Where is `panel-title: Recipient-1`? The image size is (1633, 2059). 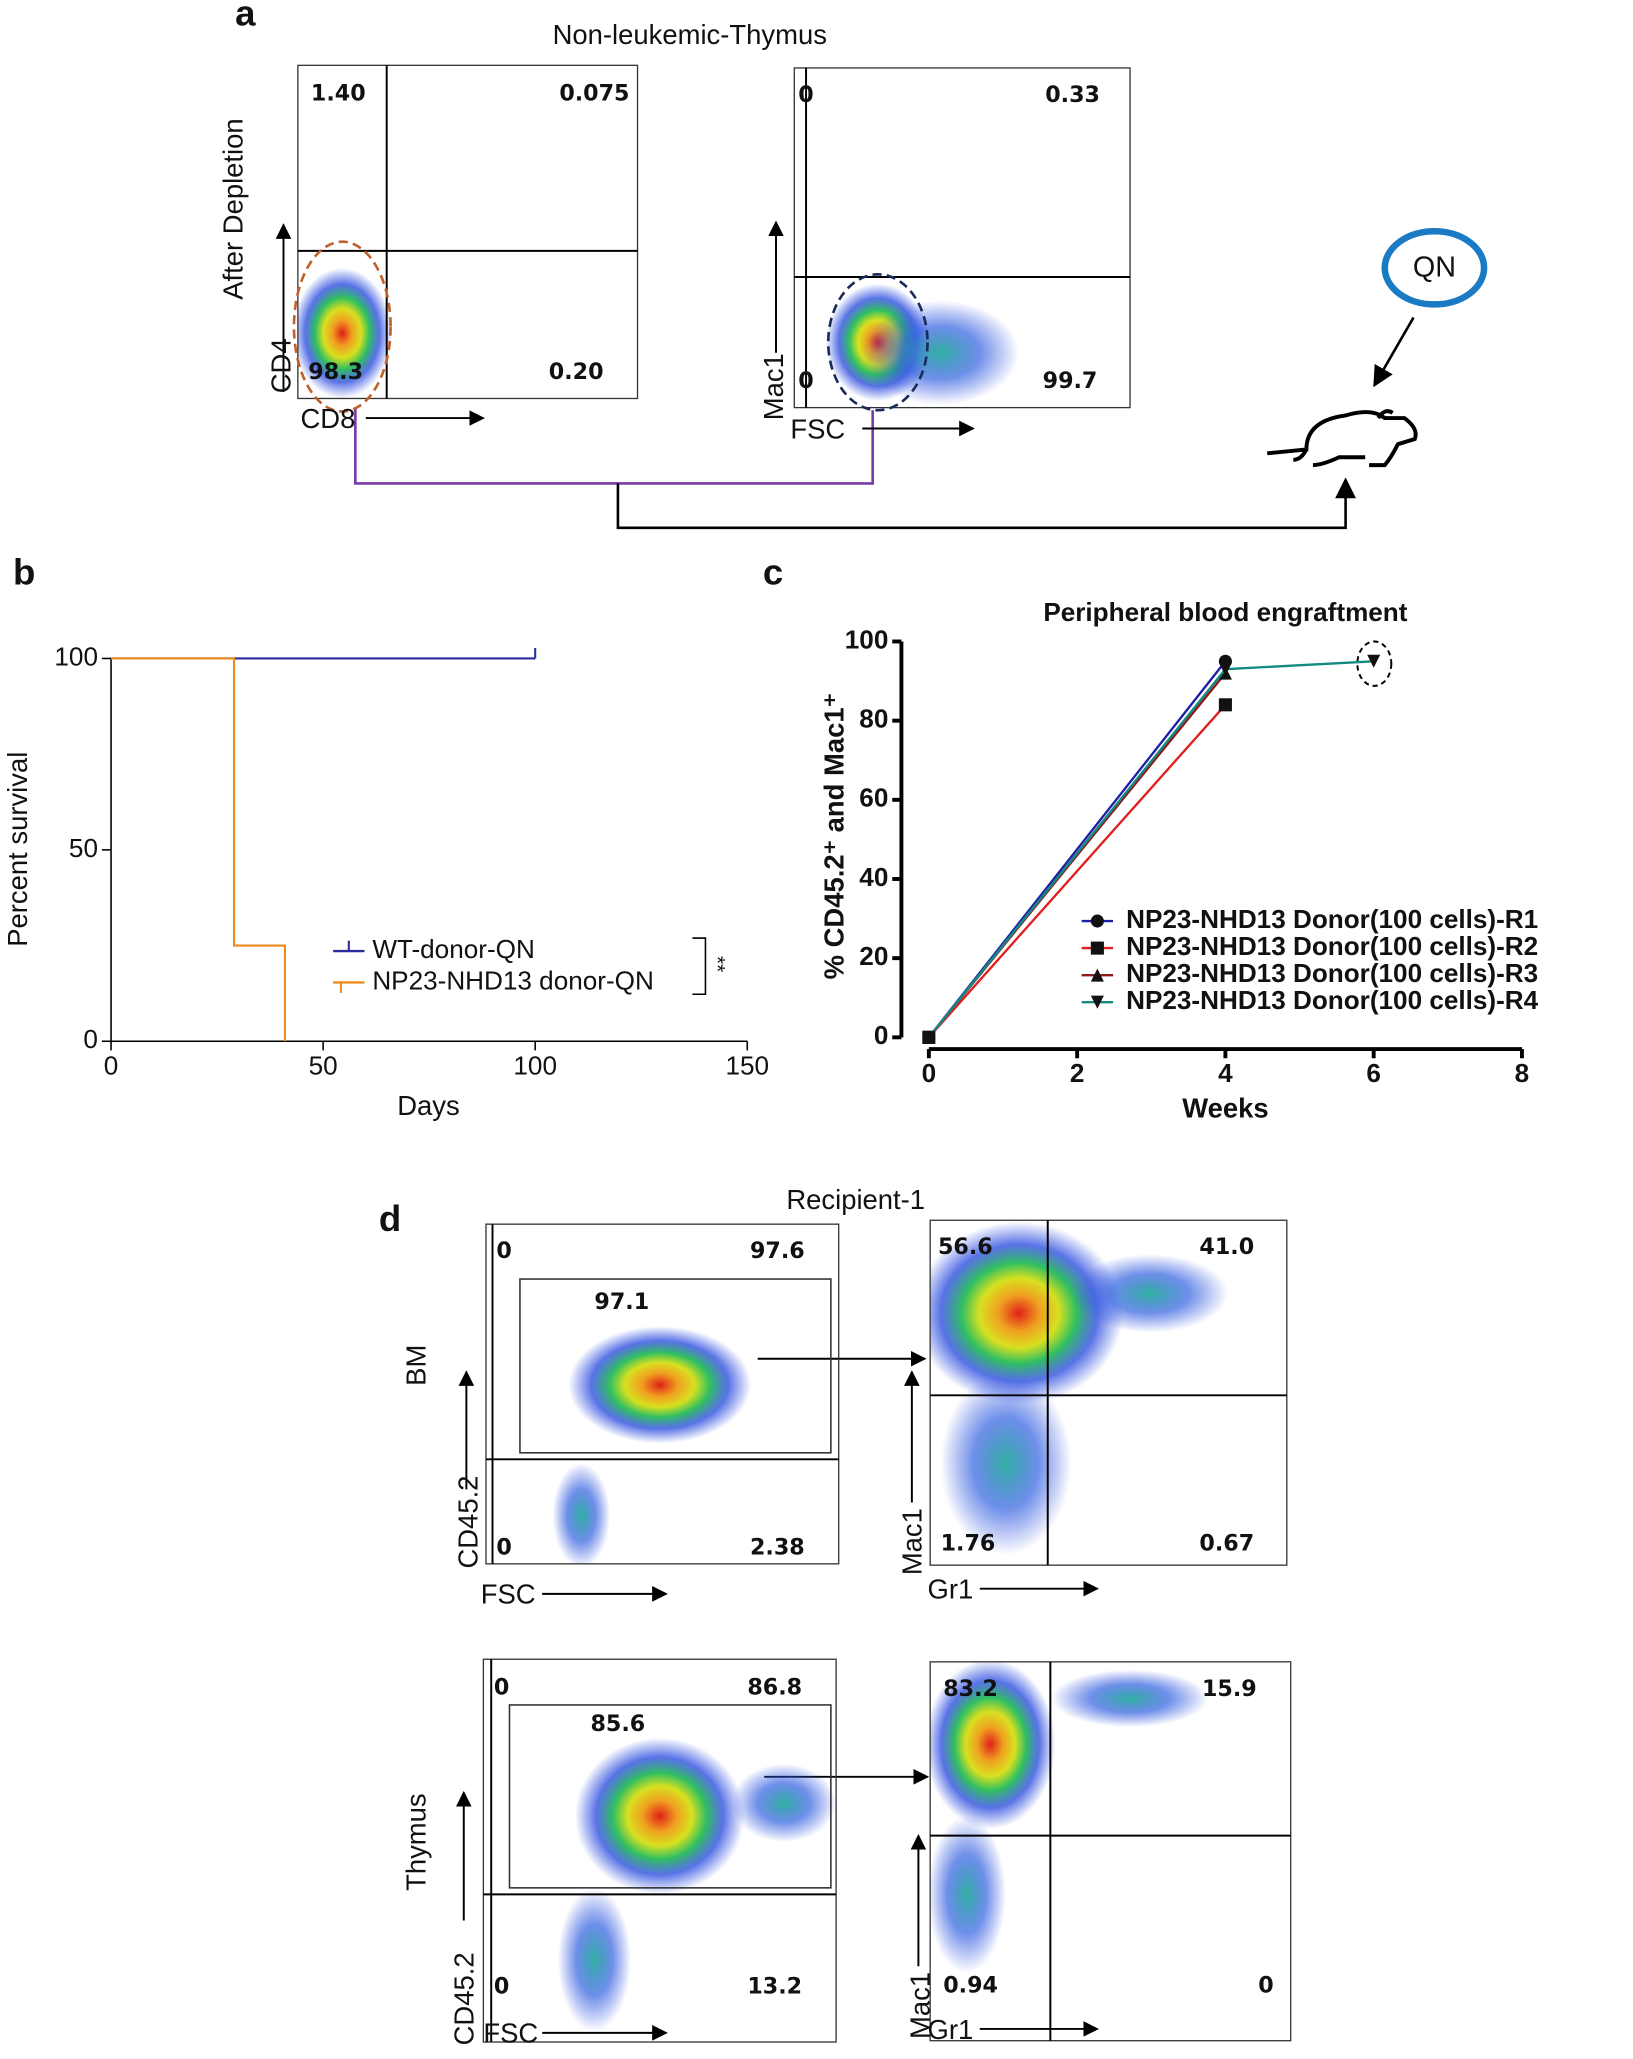 panel-title: Recipient-1 is located at coordinates (855, 1199).